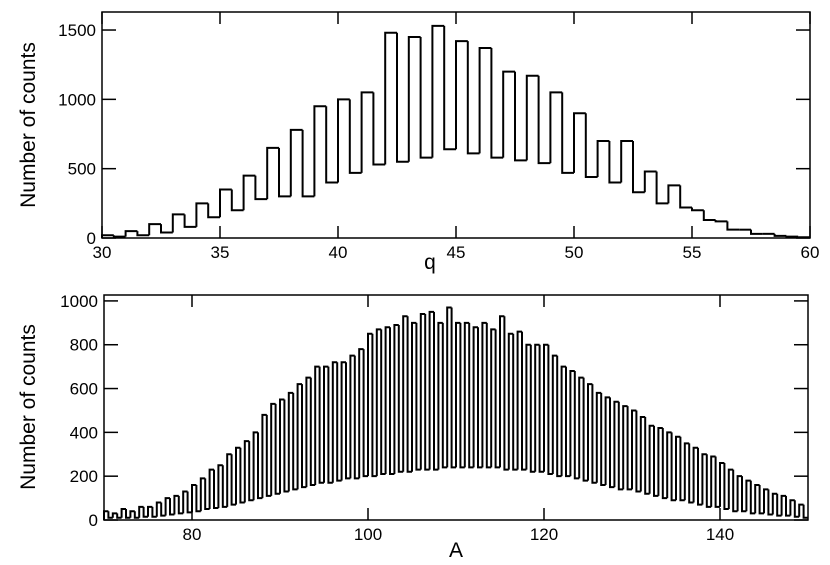  What do you see at coordinates (220, 252) in the screenshot?
I see `x-tick-label: 35` at bounding box center [220, 252].